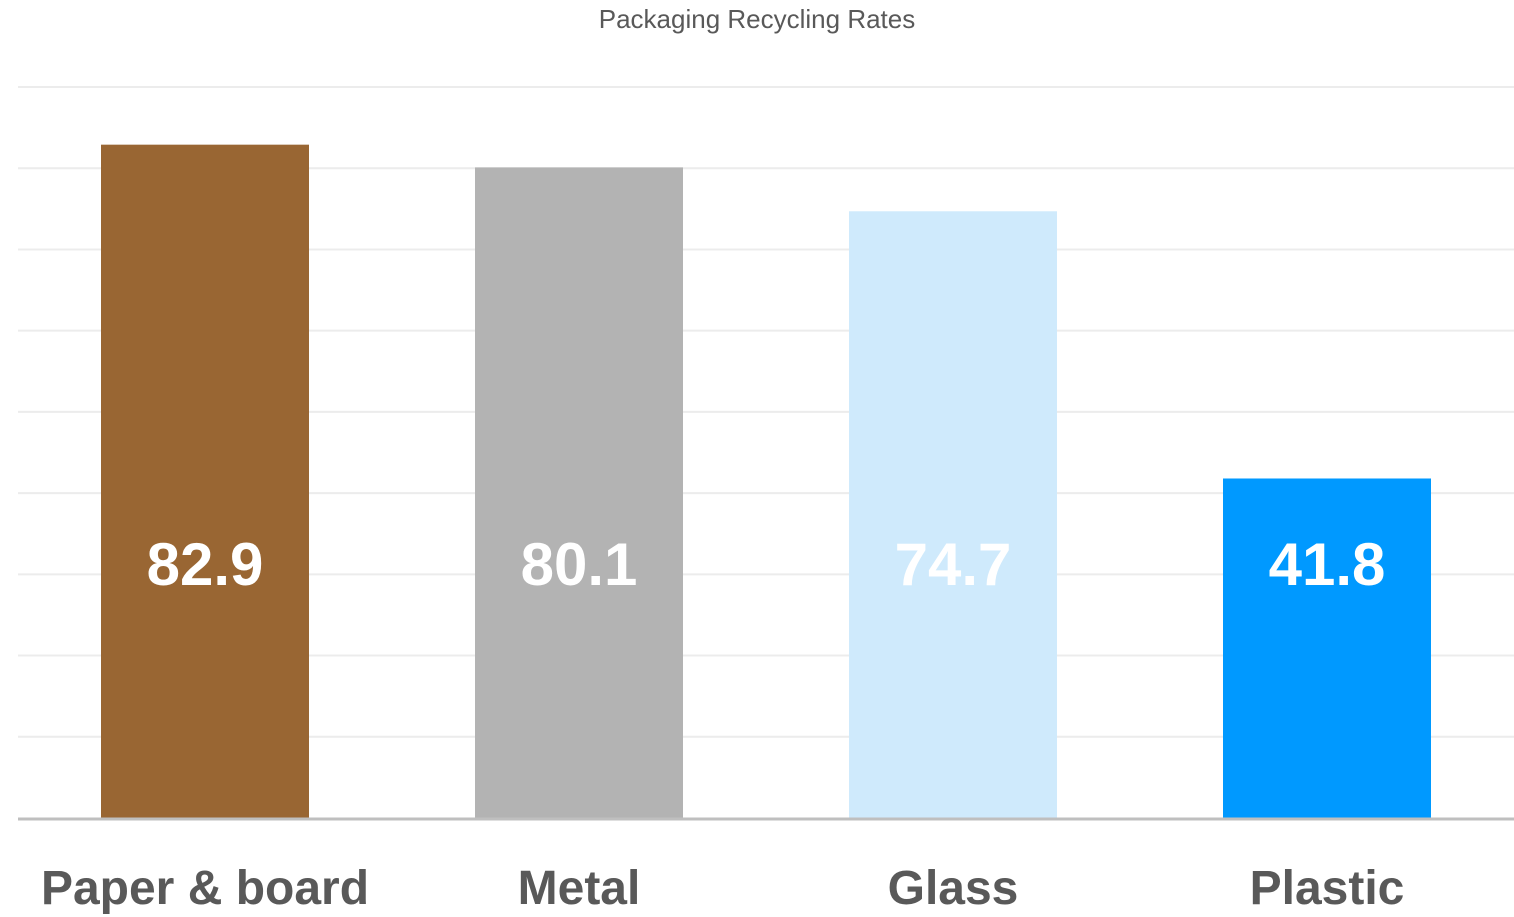 This screenshot has height=917, width=1514. Describe the element at coordinates (1327, 888) in the screenshot. I see `category-label-3: Plastic` at that location.